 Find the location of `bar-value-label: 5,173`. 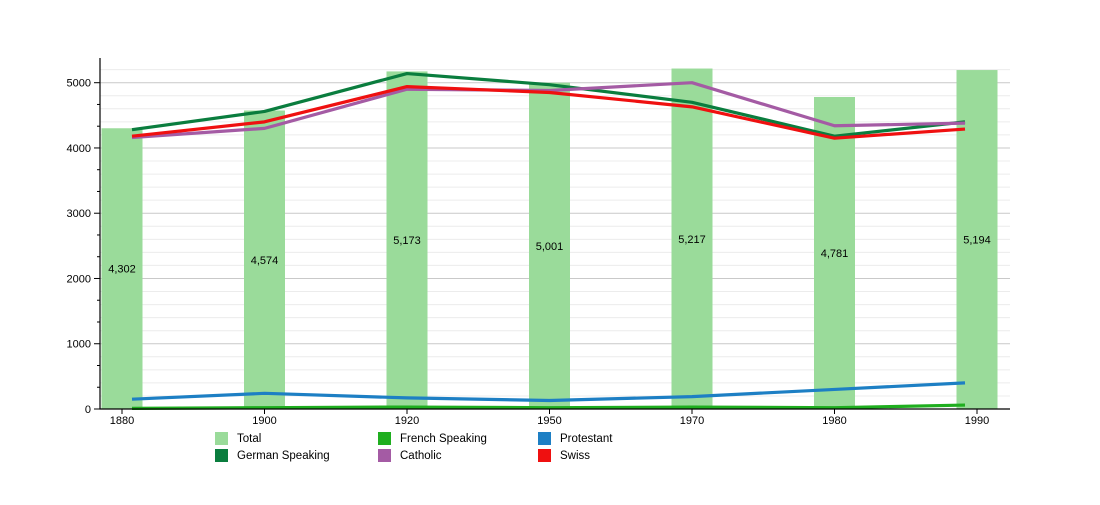

bar-value-label: 5,173 is located at coordinates (407, 241).